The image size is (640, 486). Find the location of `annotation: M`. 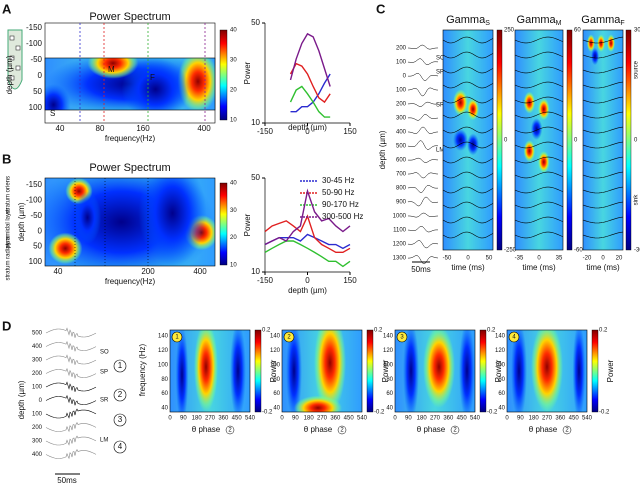

annotation: M is located at coordinates (111, 69).